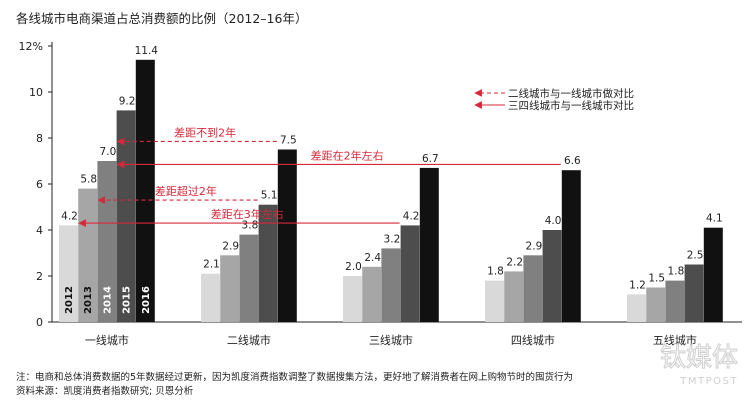 The width and height of the screenshot is (756, 406). Describe the element at coordinates (39, 184) in the screenshot. I see `y-tick-label: 6` at that location.